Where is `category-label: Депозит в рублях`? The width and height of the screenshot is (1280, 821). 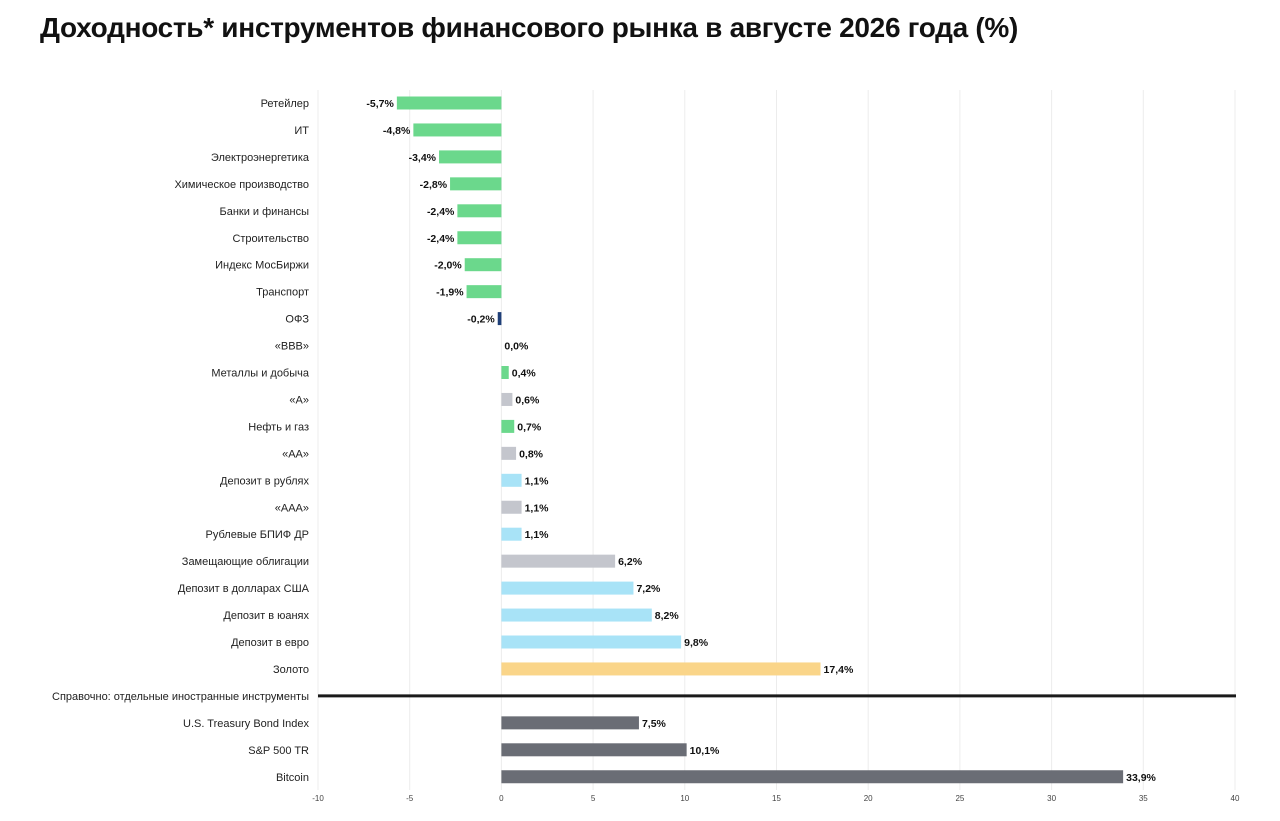
category-label: Депозит в рублях is located at coordinates (264, 481).